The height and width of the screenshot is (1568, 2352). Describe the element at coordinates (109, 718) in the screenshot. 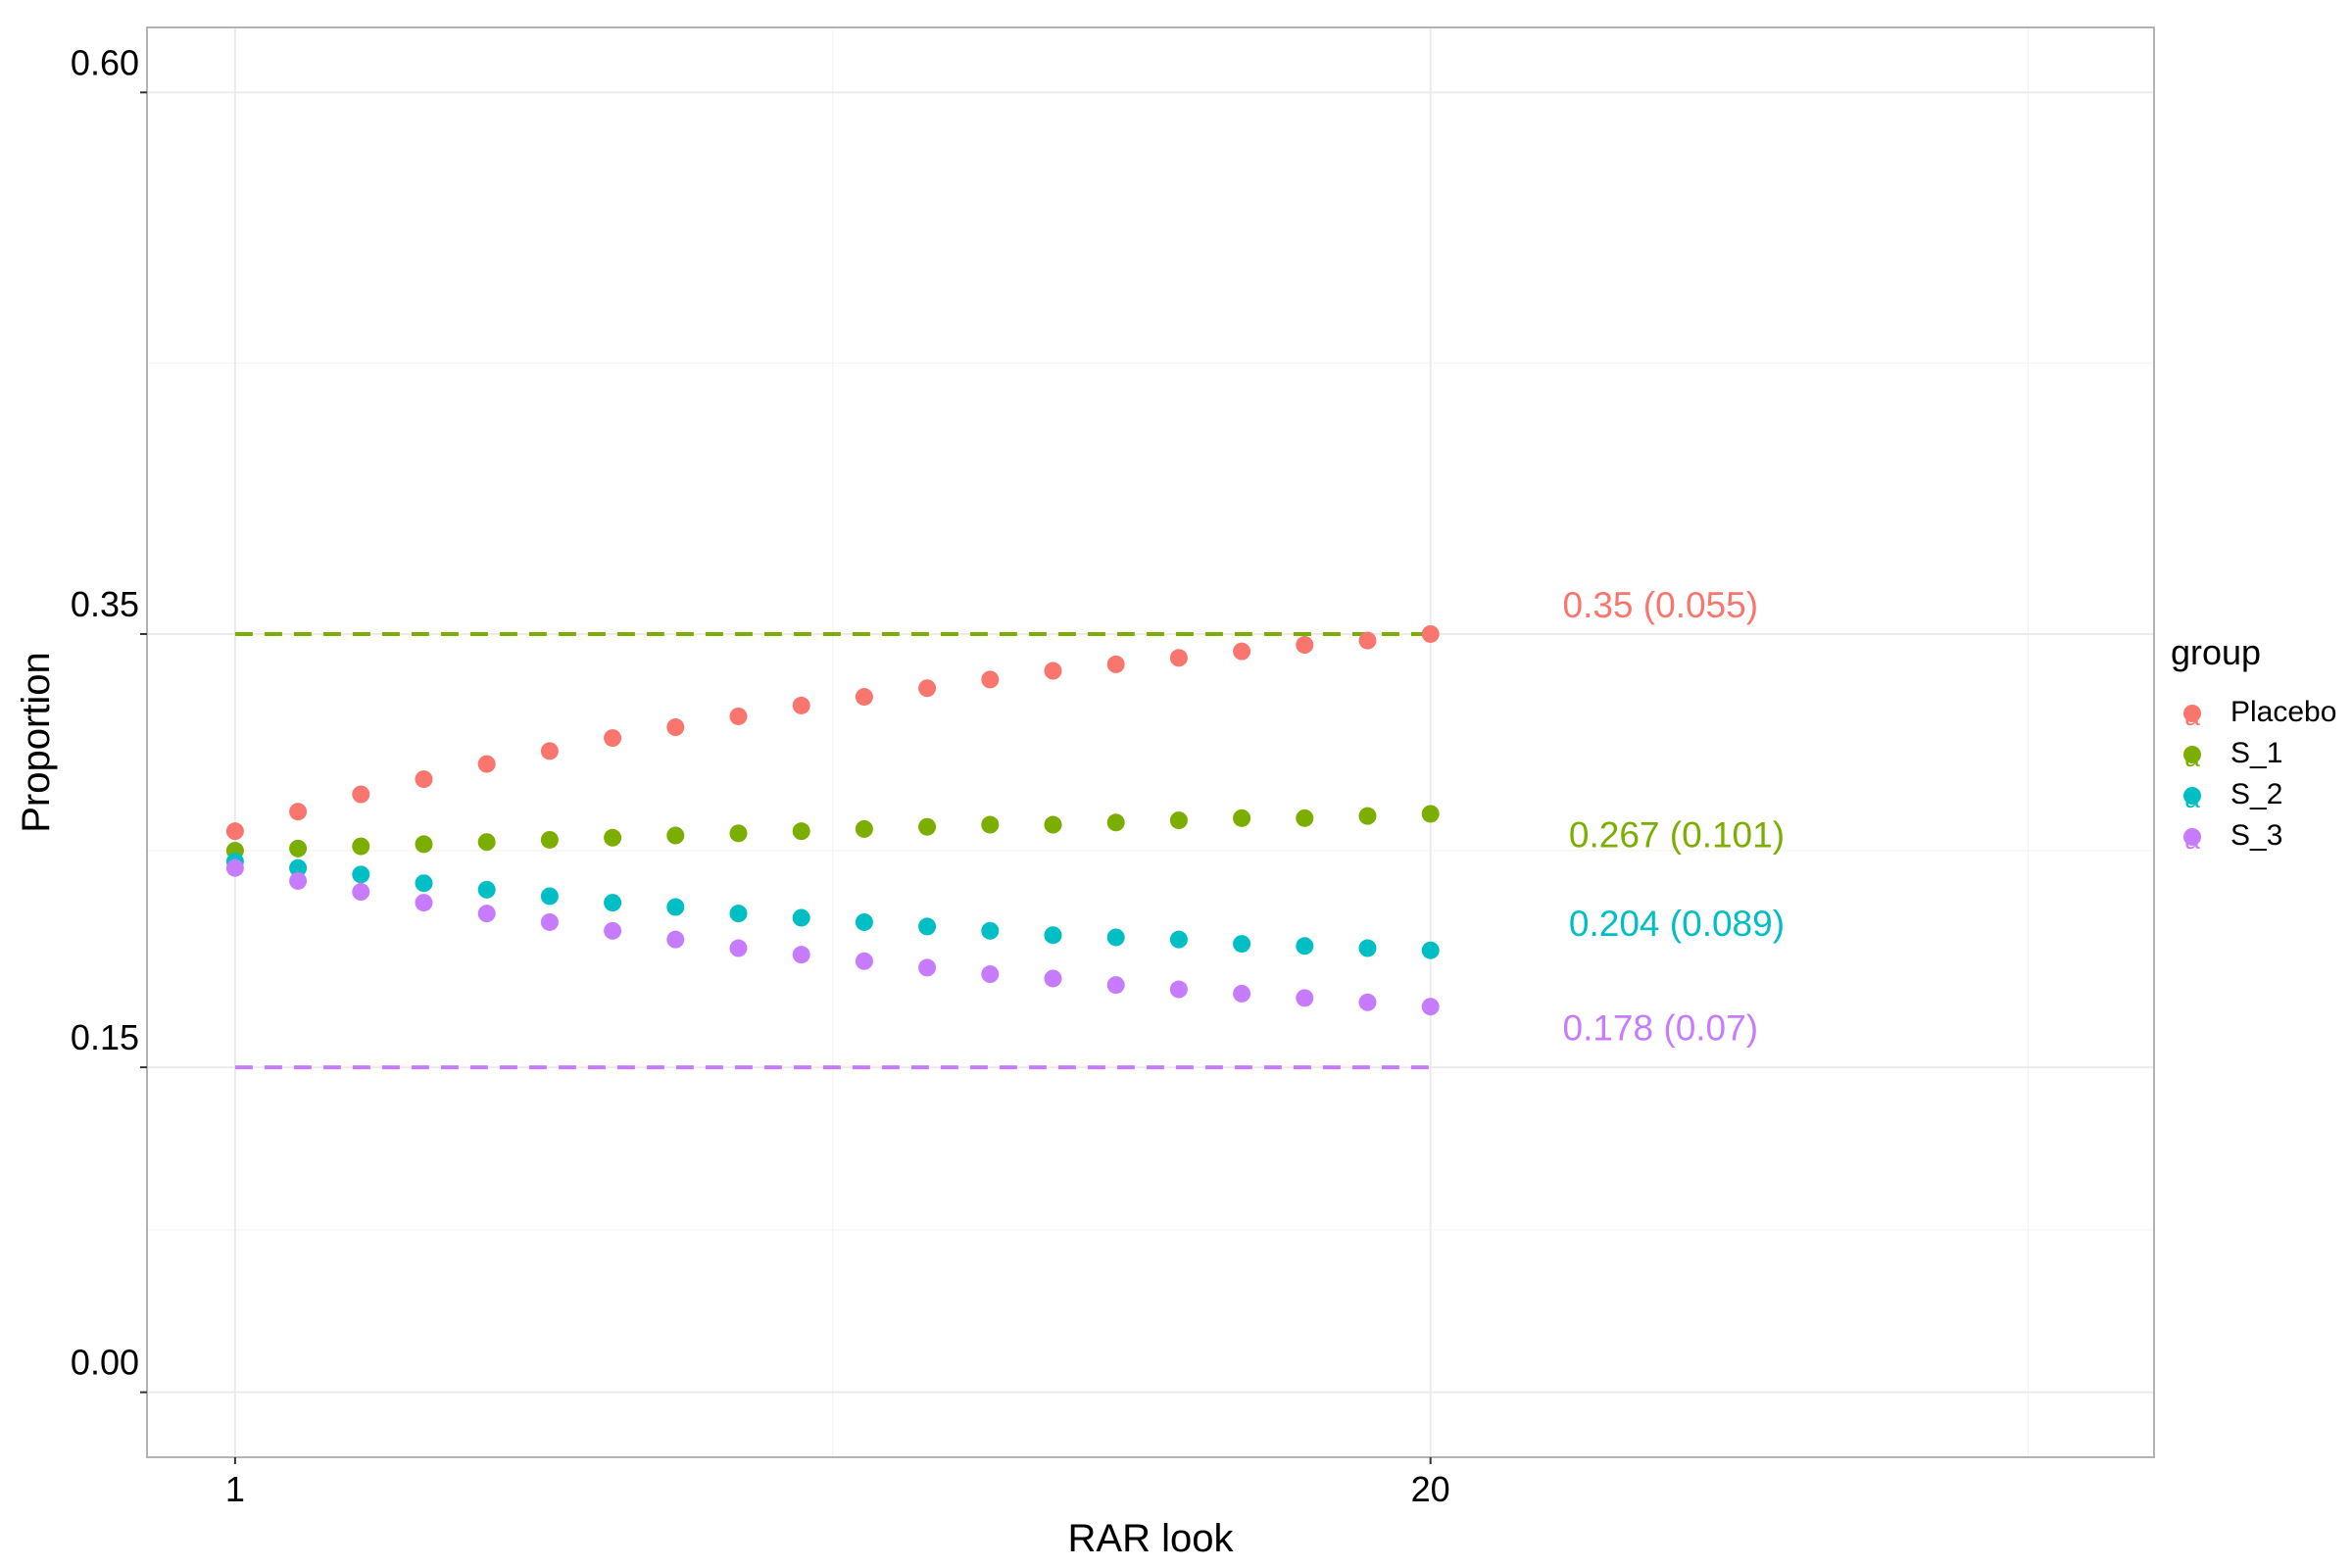

I see `y-axis: 0.00 0.15 0.35 0.60` at that location.